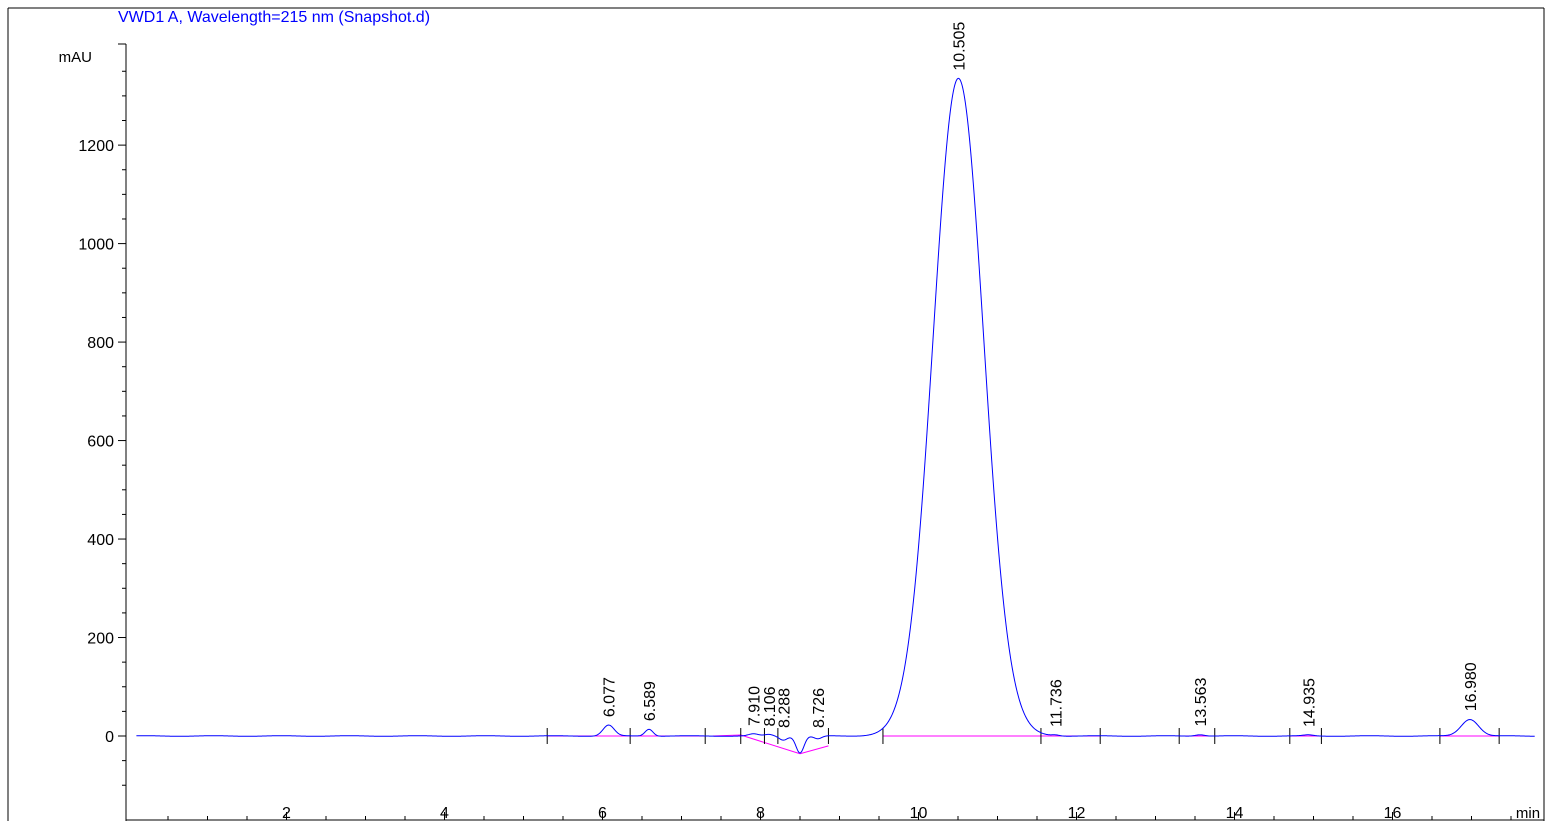 Image resolution: width=1545 pixels, height=821 pixels. Describe the element at coordinates (100, 639) in the screenshot. I see `y-tick-label: 200` at that location.